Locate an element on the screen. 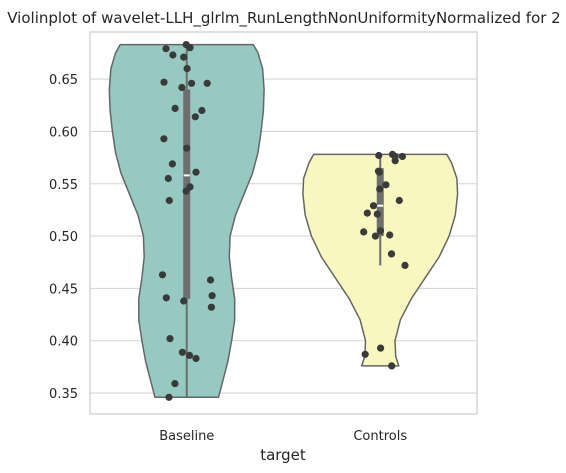 This screenshot has width=566, height=473. y-tick-label: 0.65 is located at coordinates (63, 80).